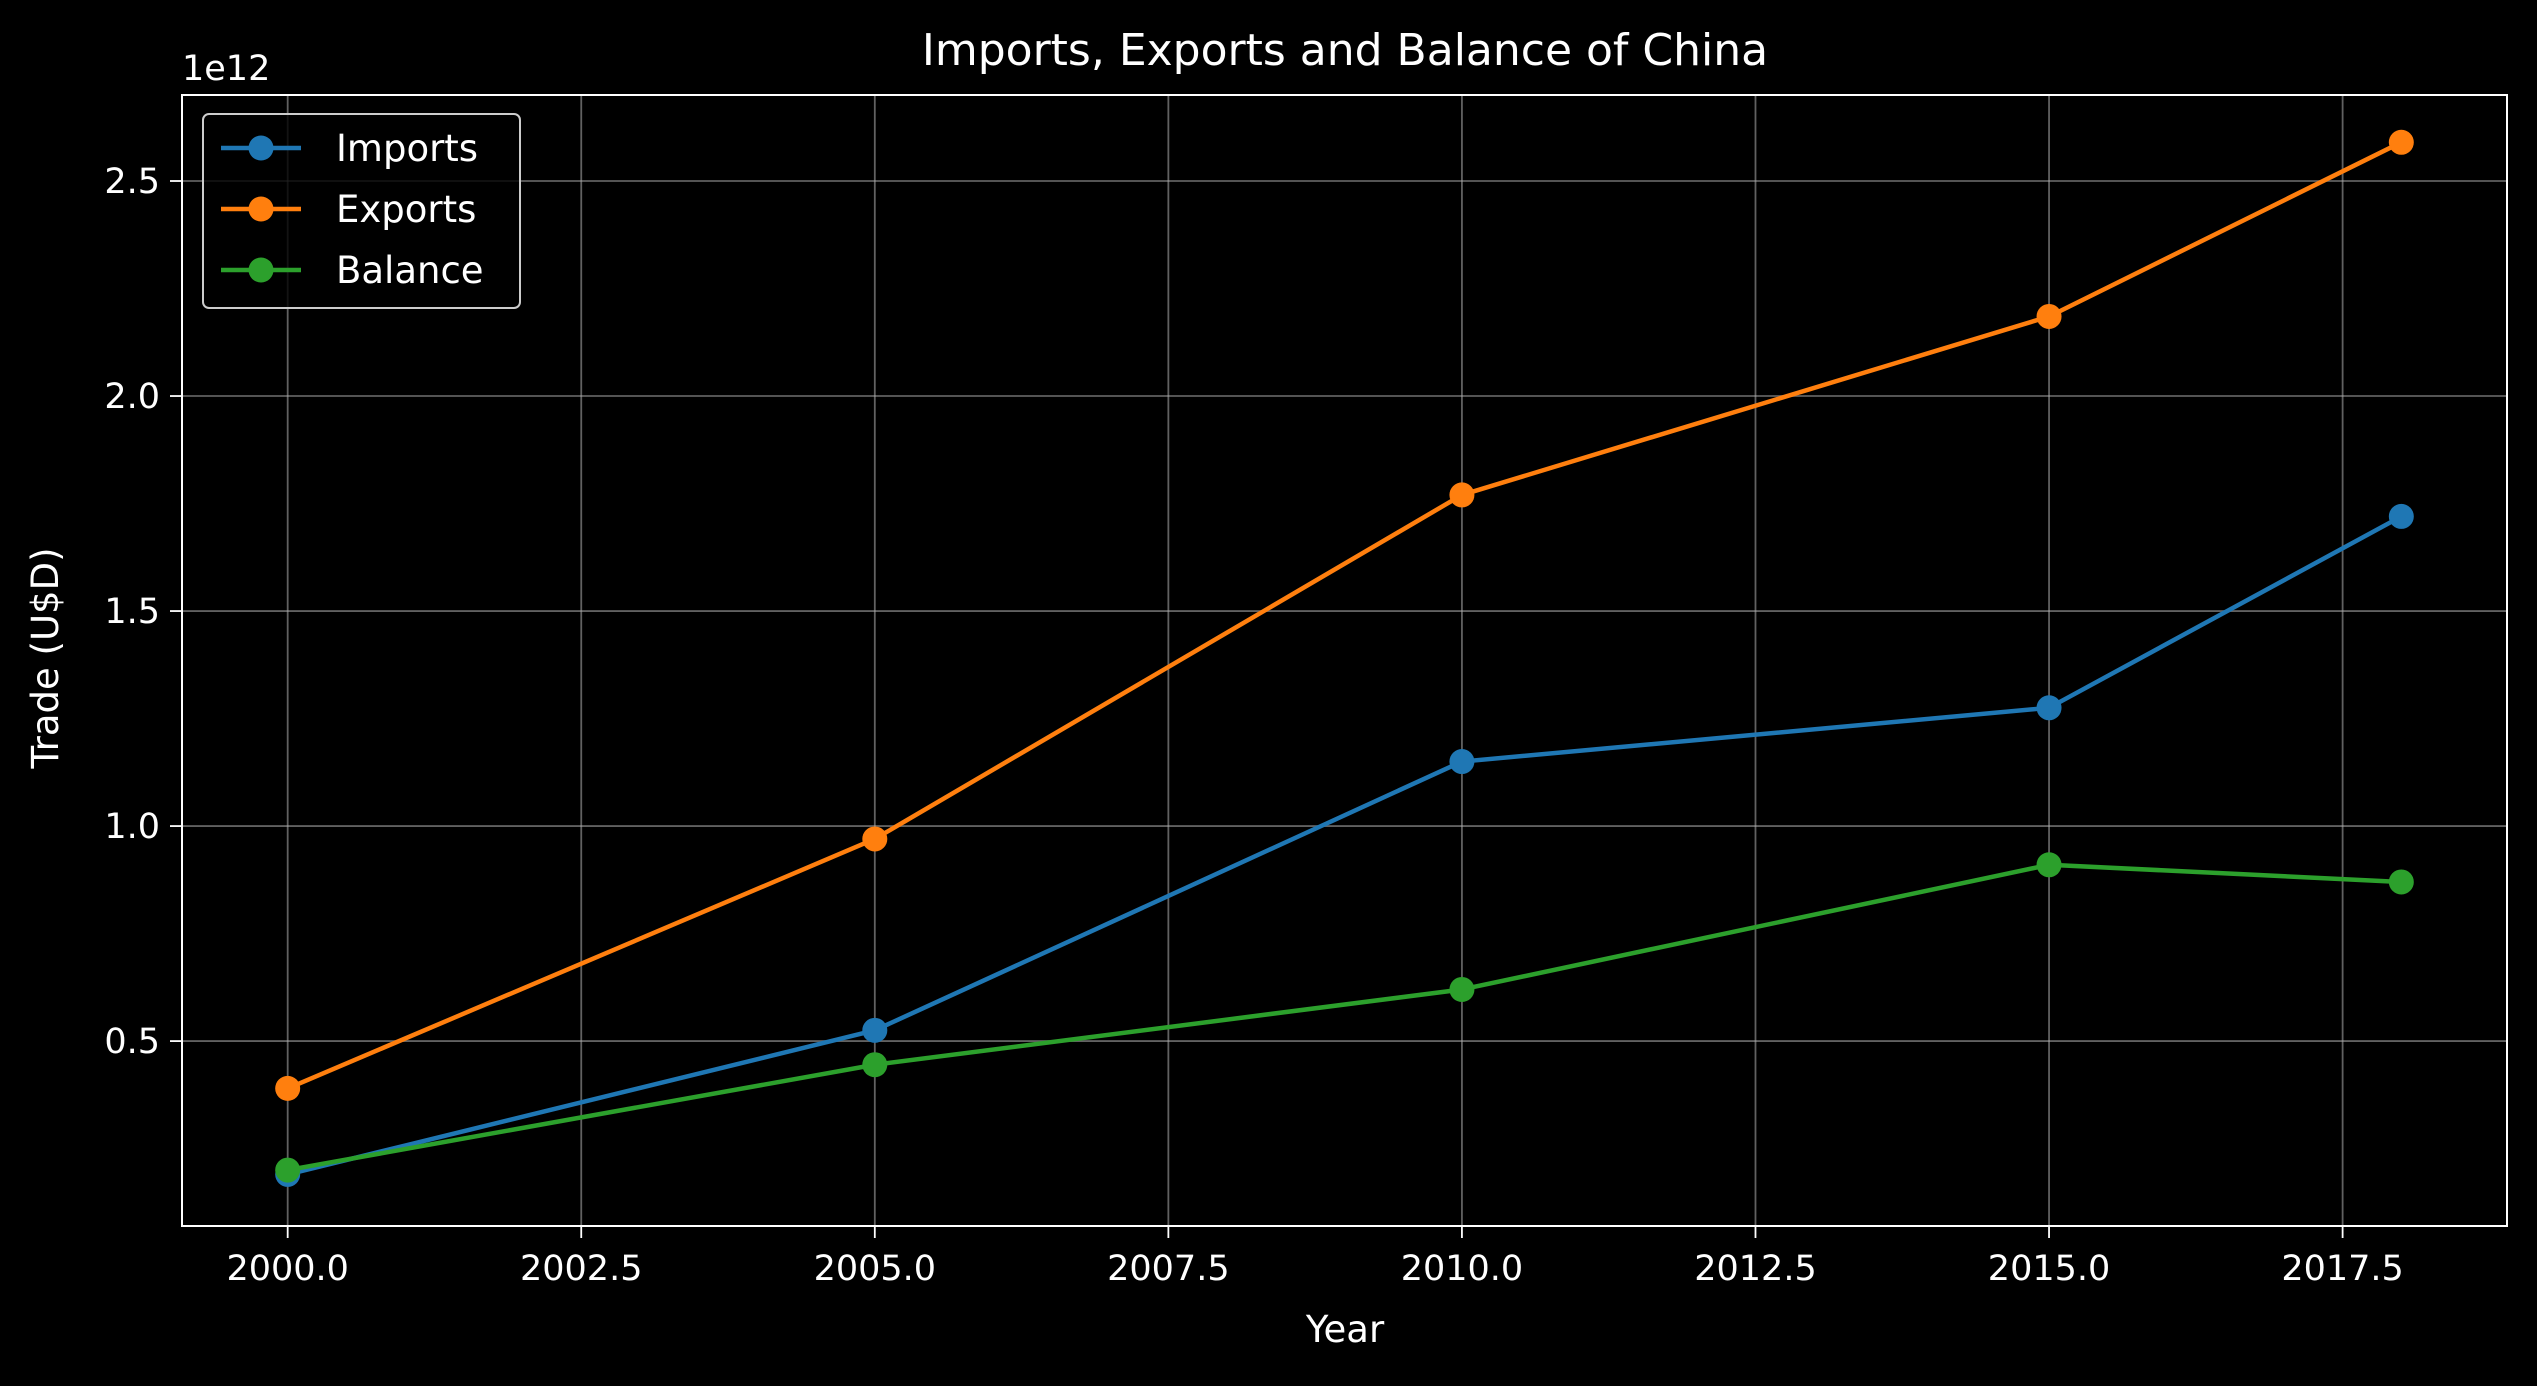 This screenshot has width=2537, height=1386. What do you see at coordinates (2049, 1269) in the screenshot?
I see `x-tick-label: 2015.0` at bounding box center [2049, 1269].